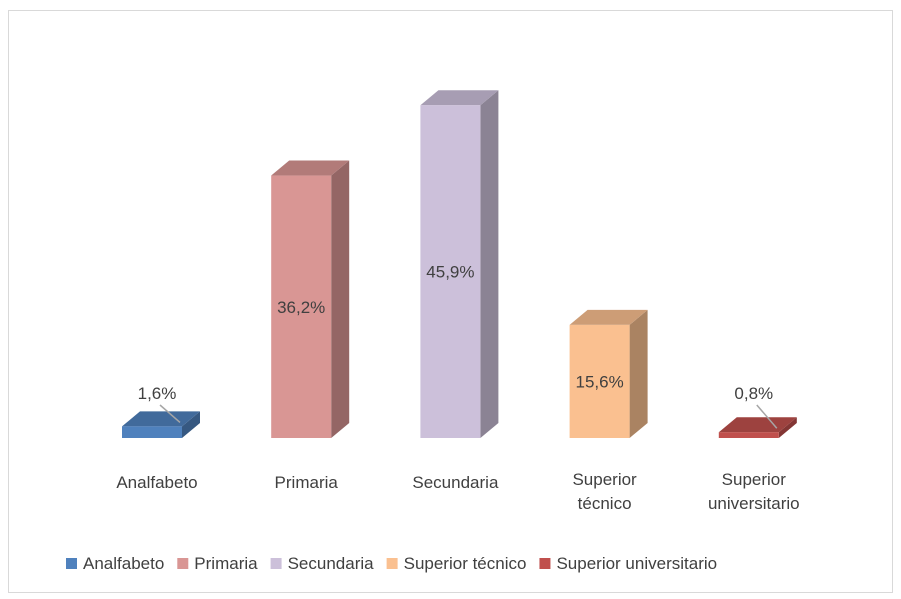  I want to click on legend-label: Superior técnico, so click(465, 563).